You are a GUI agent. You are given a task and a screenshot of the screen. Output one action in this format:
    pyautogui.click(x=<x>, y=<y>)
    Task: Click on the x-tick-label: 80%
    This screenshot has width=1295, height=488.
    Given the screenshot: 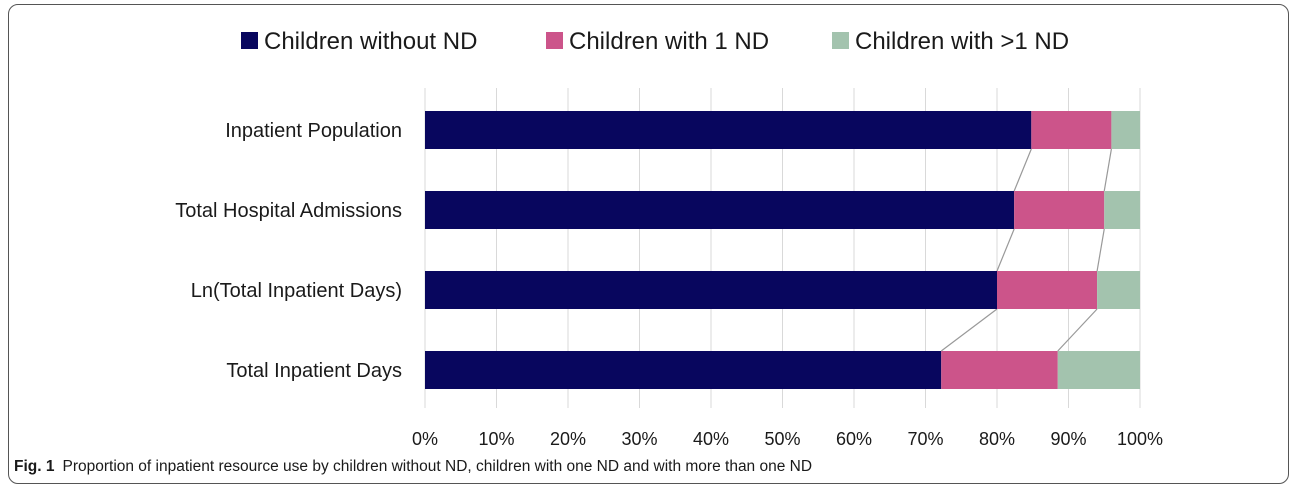 What is the action you would take?
    pyautogui.click(x=997, y=439)
    